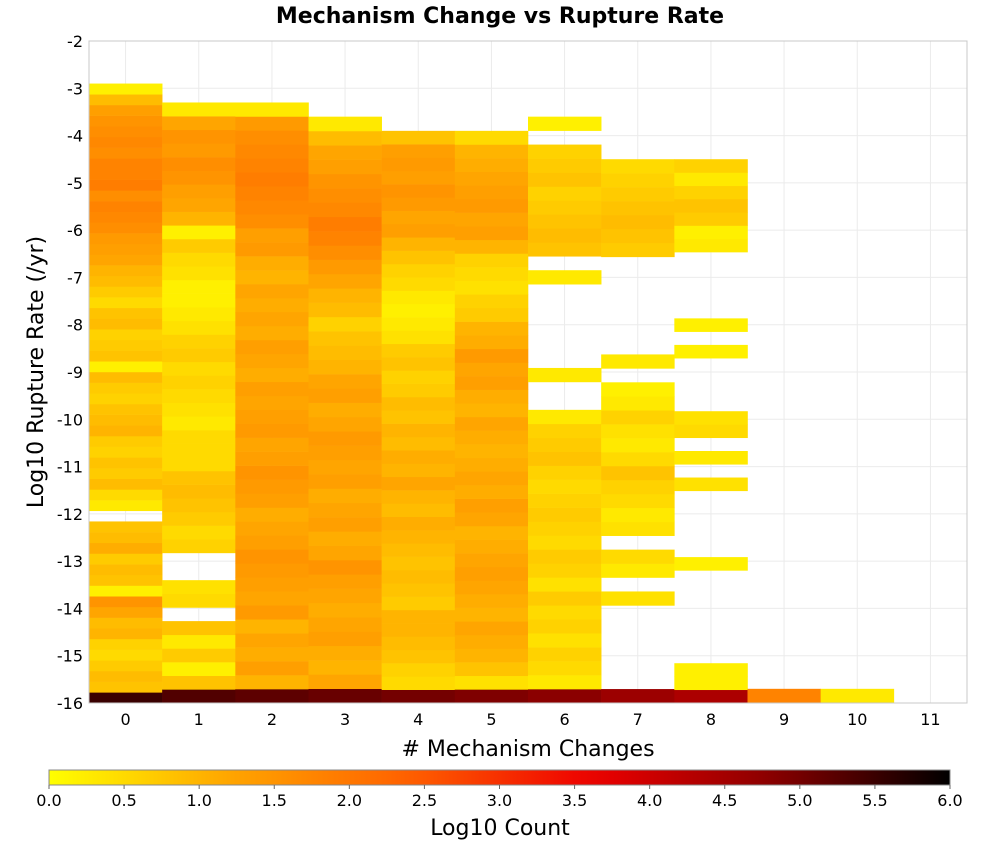 Image resolution: width=1000 pixels, height=850 pixels. Describe the element at coordinates (564, 719) in the screenshot. I see `x-tick-label-6: 6` at that location.